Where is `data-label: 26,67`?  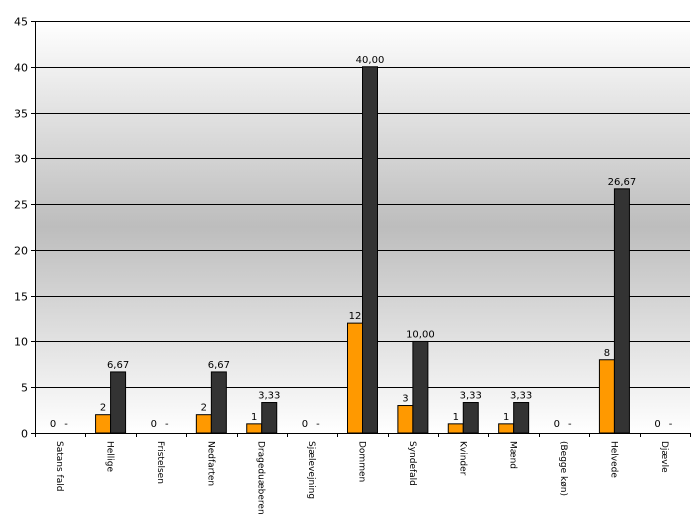 data-label: 26,67 is located at coordinates (622, 182).